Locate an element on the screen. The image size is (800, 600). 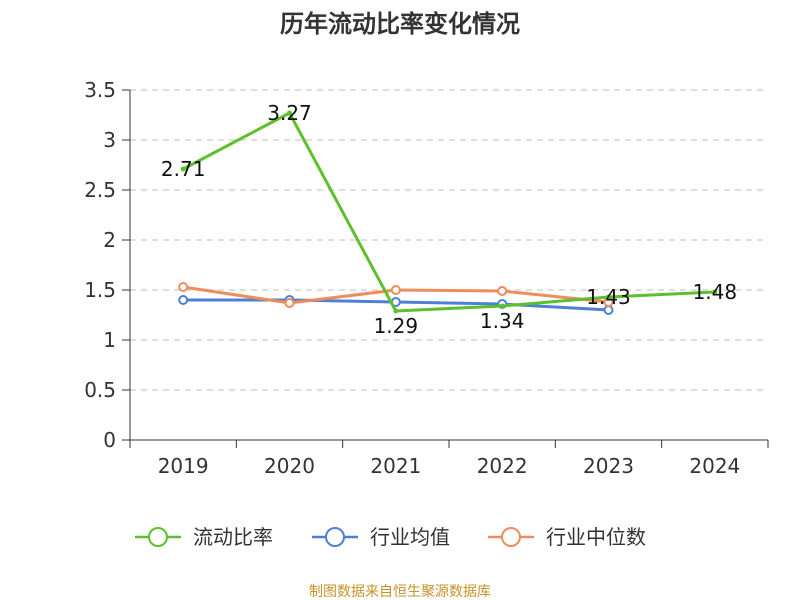
legend-item: 流动比率 is located at coordinates (204, 537).